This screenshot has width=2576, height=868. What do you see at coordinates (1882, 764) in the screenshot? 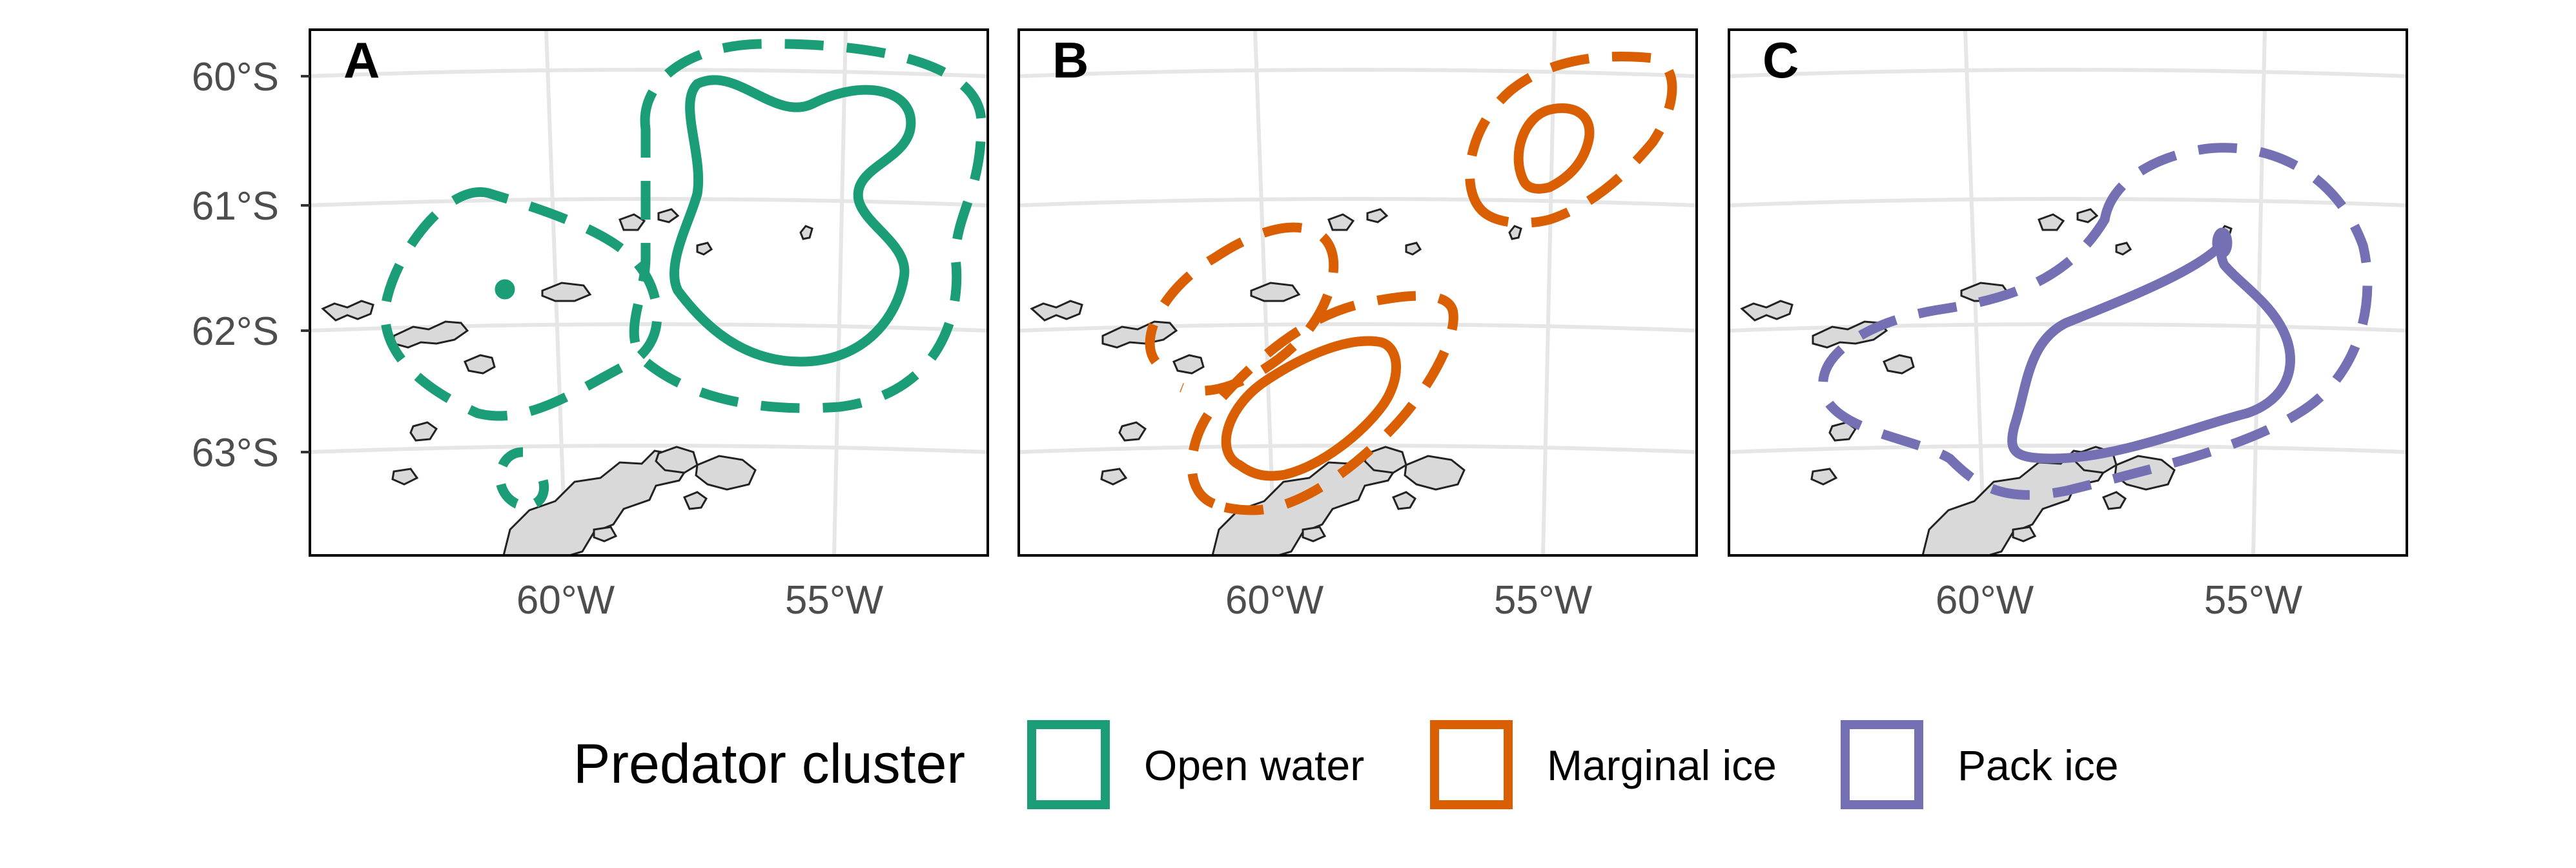
I see `legend-key-pack-ice` at bounding box center [1882, 764].